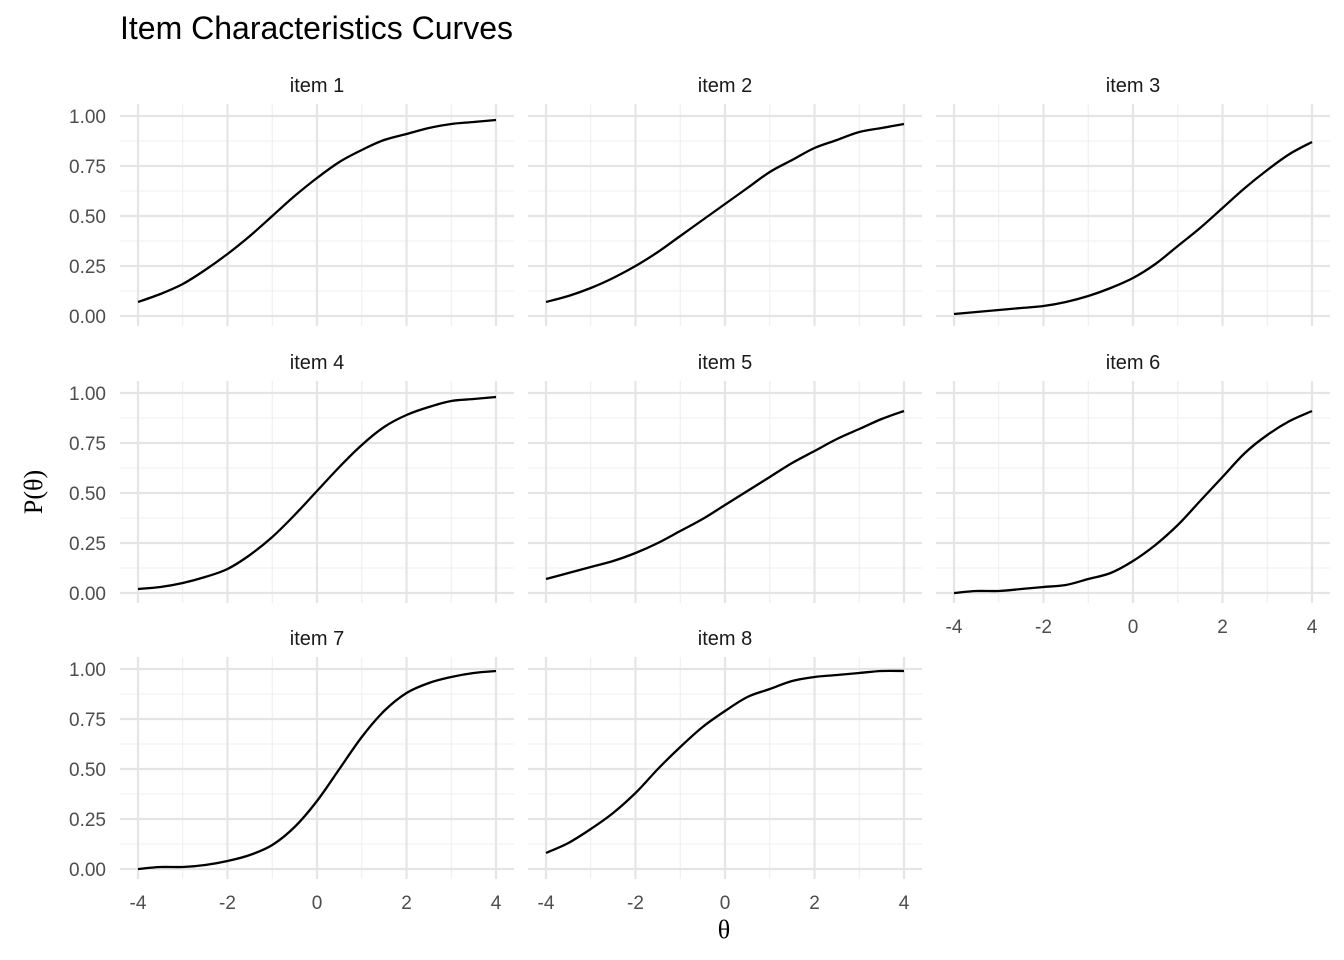 The height and width of the screenshot is (960, 1344). I want to click on panel-1: item 1 0.00 0.25 0.50 0.75 1.00, so click(291, 201).